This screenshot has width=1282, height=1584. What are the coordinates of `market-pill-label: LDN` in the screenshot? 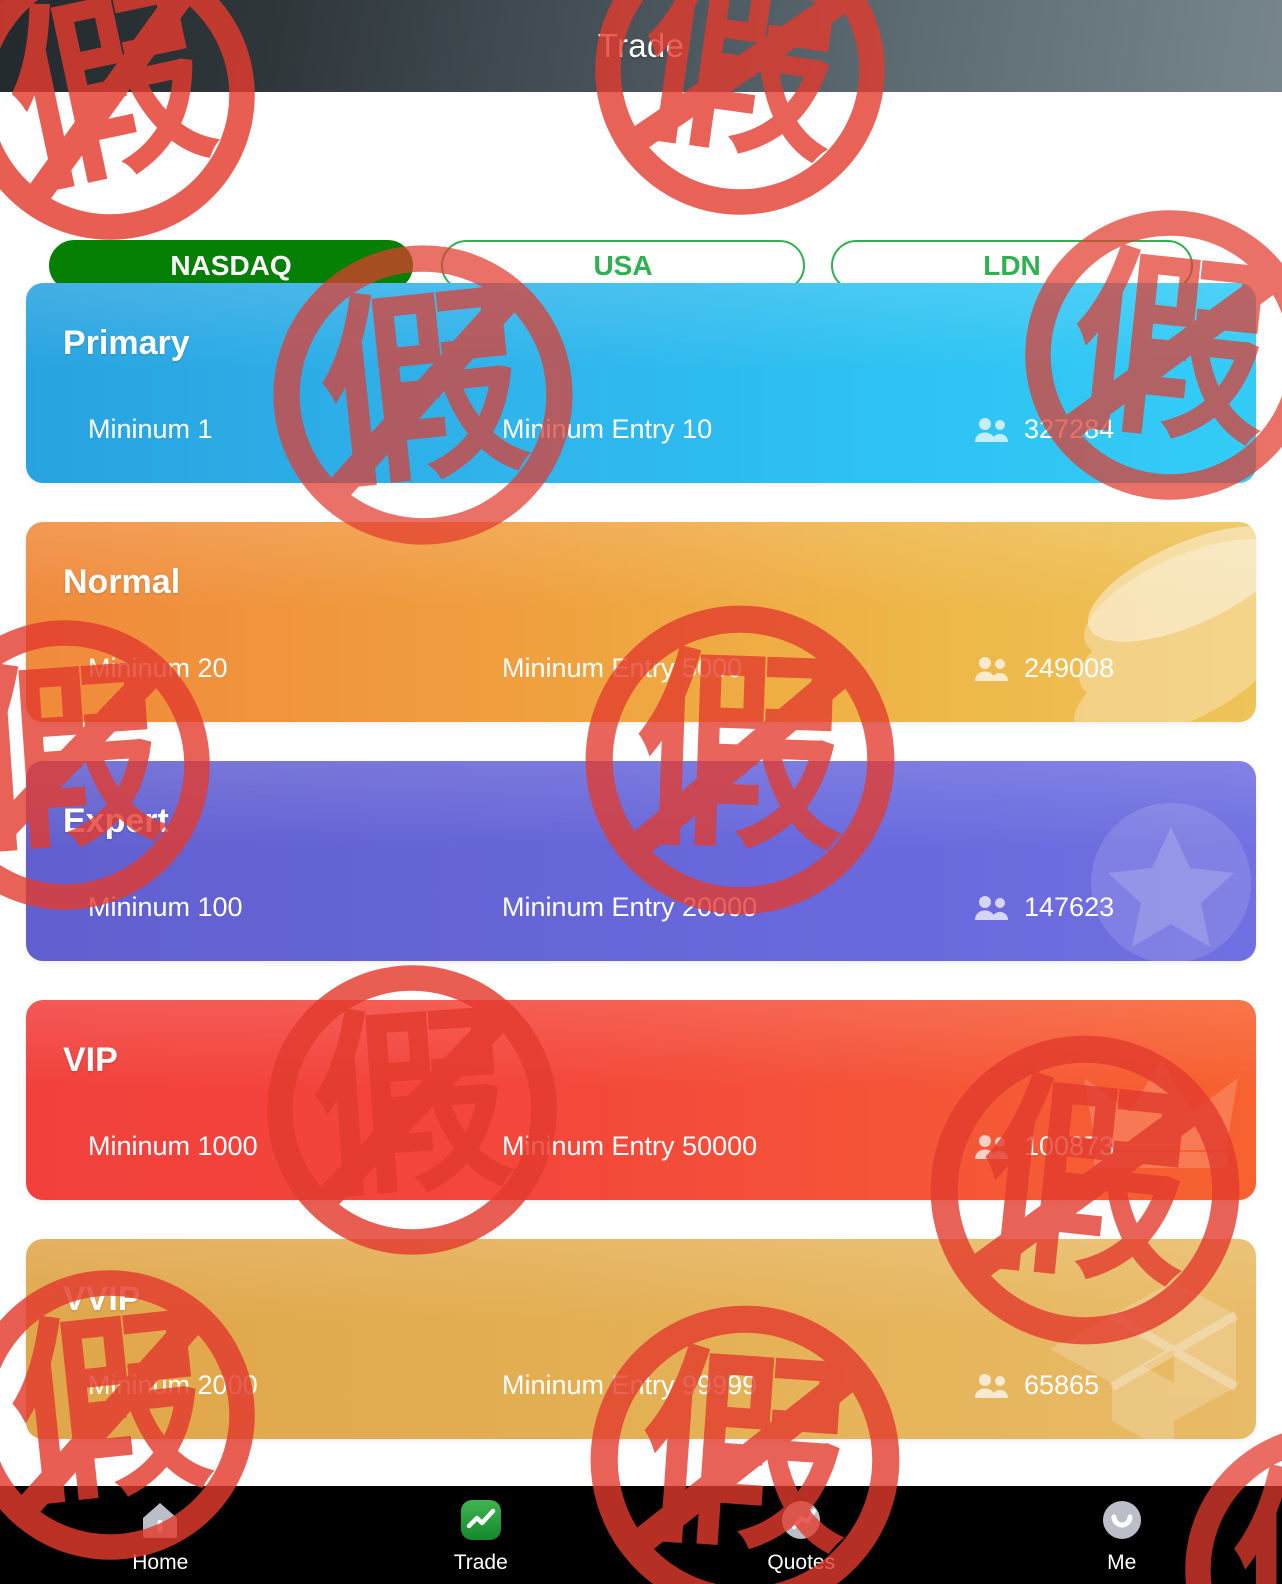 It's located at (1012, 265).